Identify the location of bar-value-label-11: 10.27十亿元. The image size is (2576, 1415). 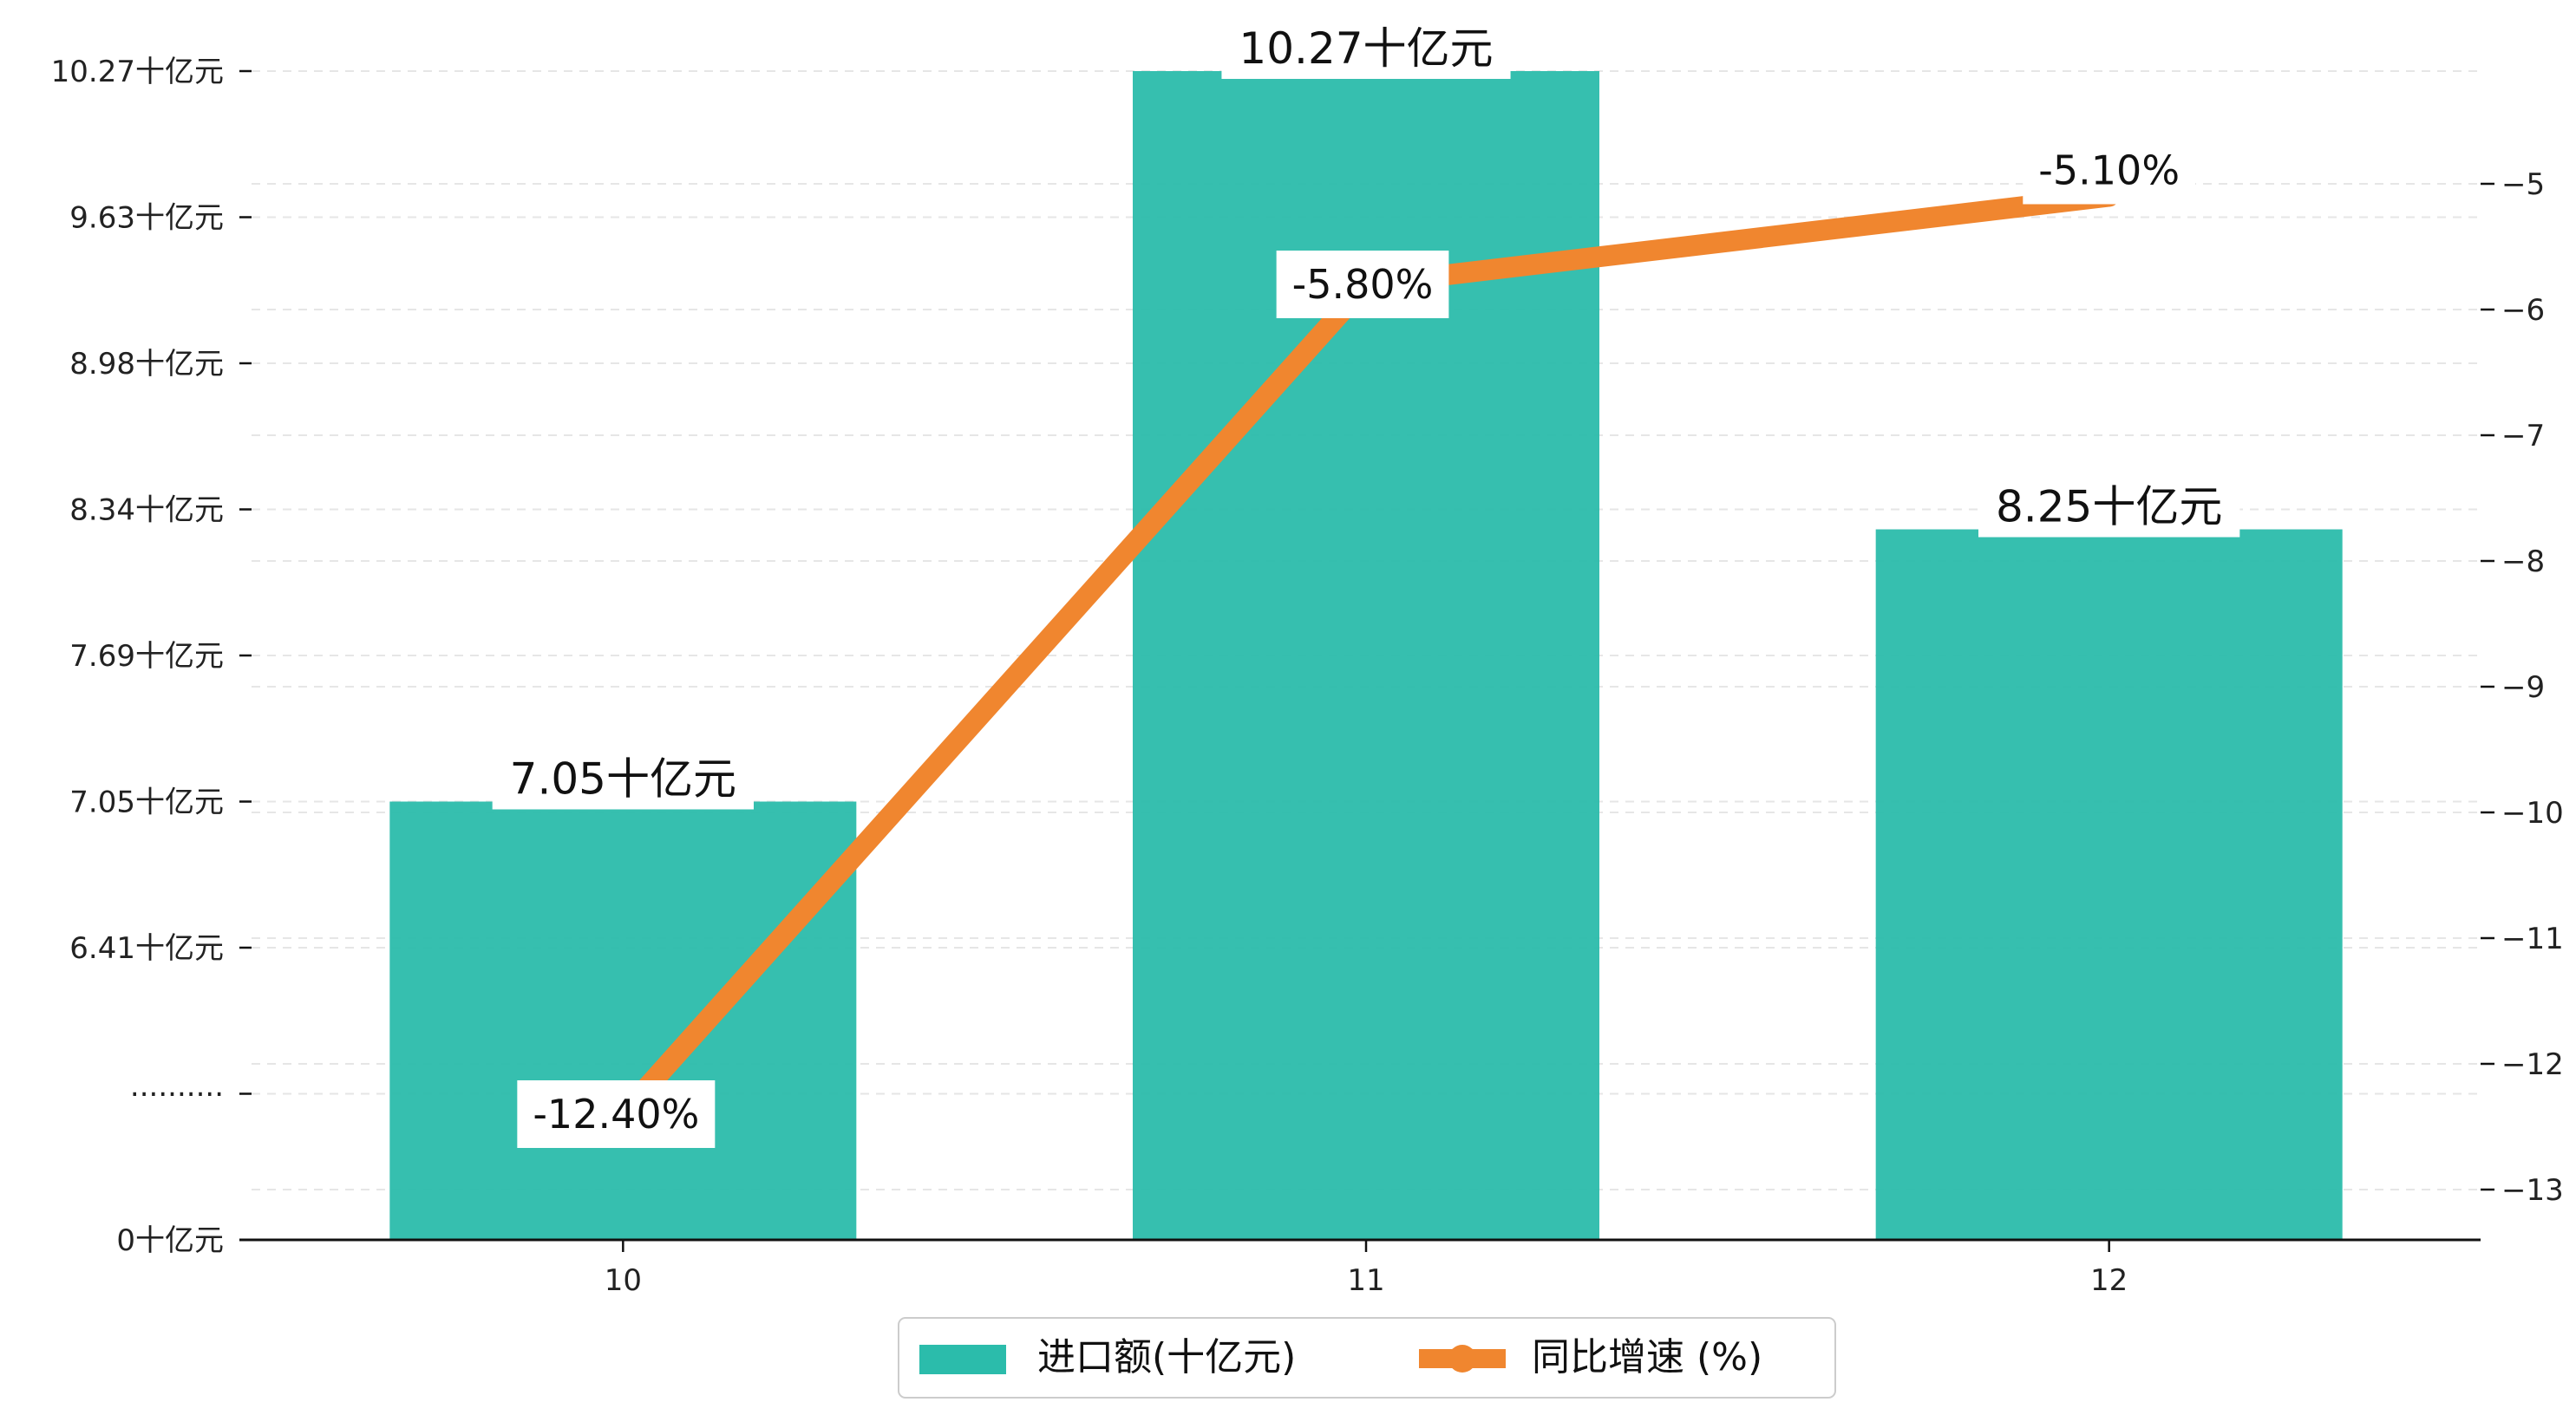
(1366, 48).